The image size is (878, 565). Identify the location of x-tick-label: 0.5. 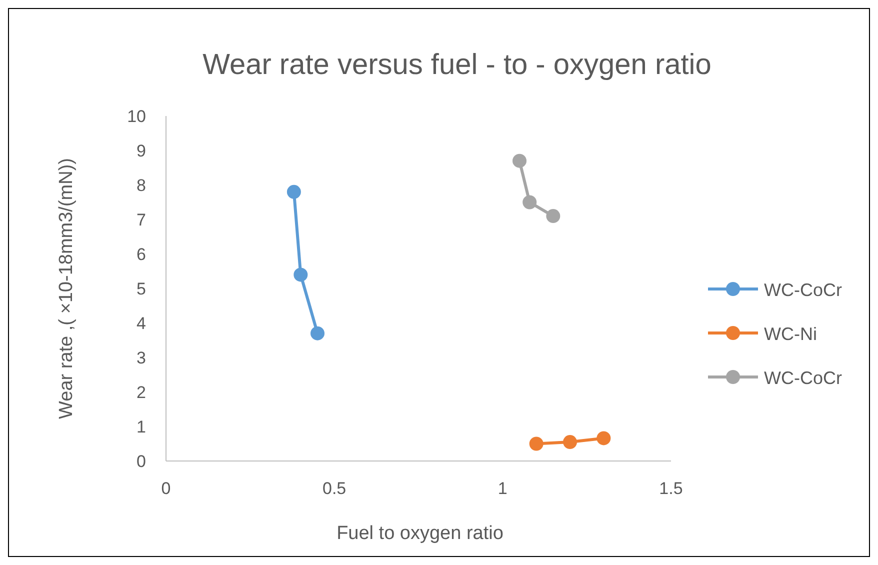
(334, 488).